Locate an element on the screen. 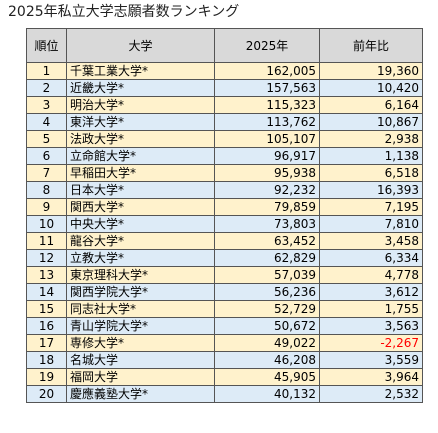 This screenshot has height=433, width=438. university-cell: 同志社大学* is located at coordinates (140, 309).